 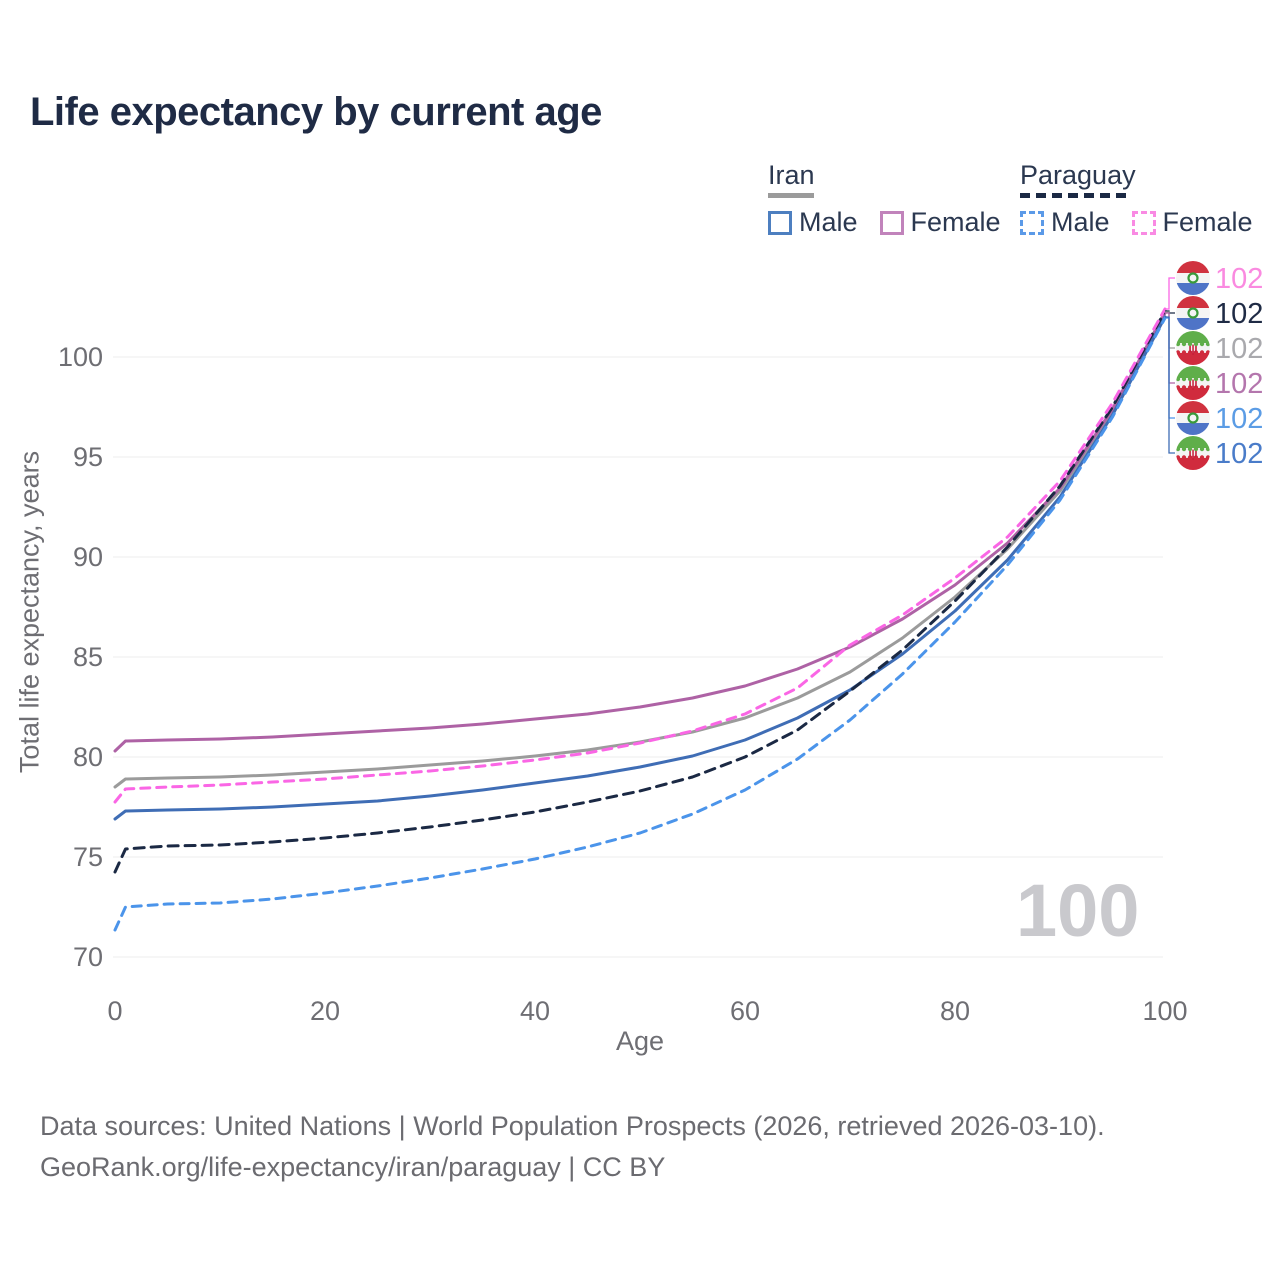 I want to click on y-tick-85: 85, so click(x=88, y=657).